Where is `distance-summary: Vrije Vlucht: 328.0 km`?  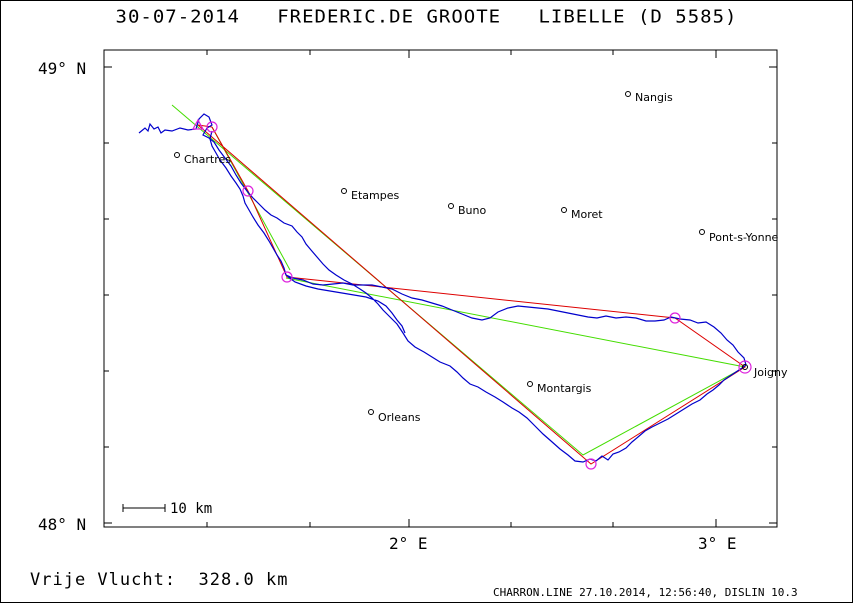 distance-summary: Vrije Vlucht: 328.0 km is located at coordinates (159, 580).